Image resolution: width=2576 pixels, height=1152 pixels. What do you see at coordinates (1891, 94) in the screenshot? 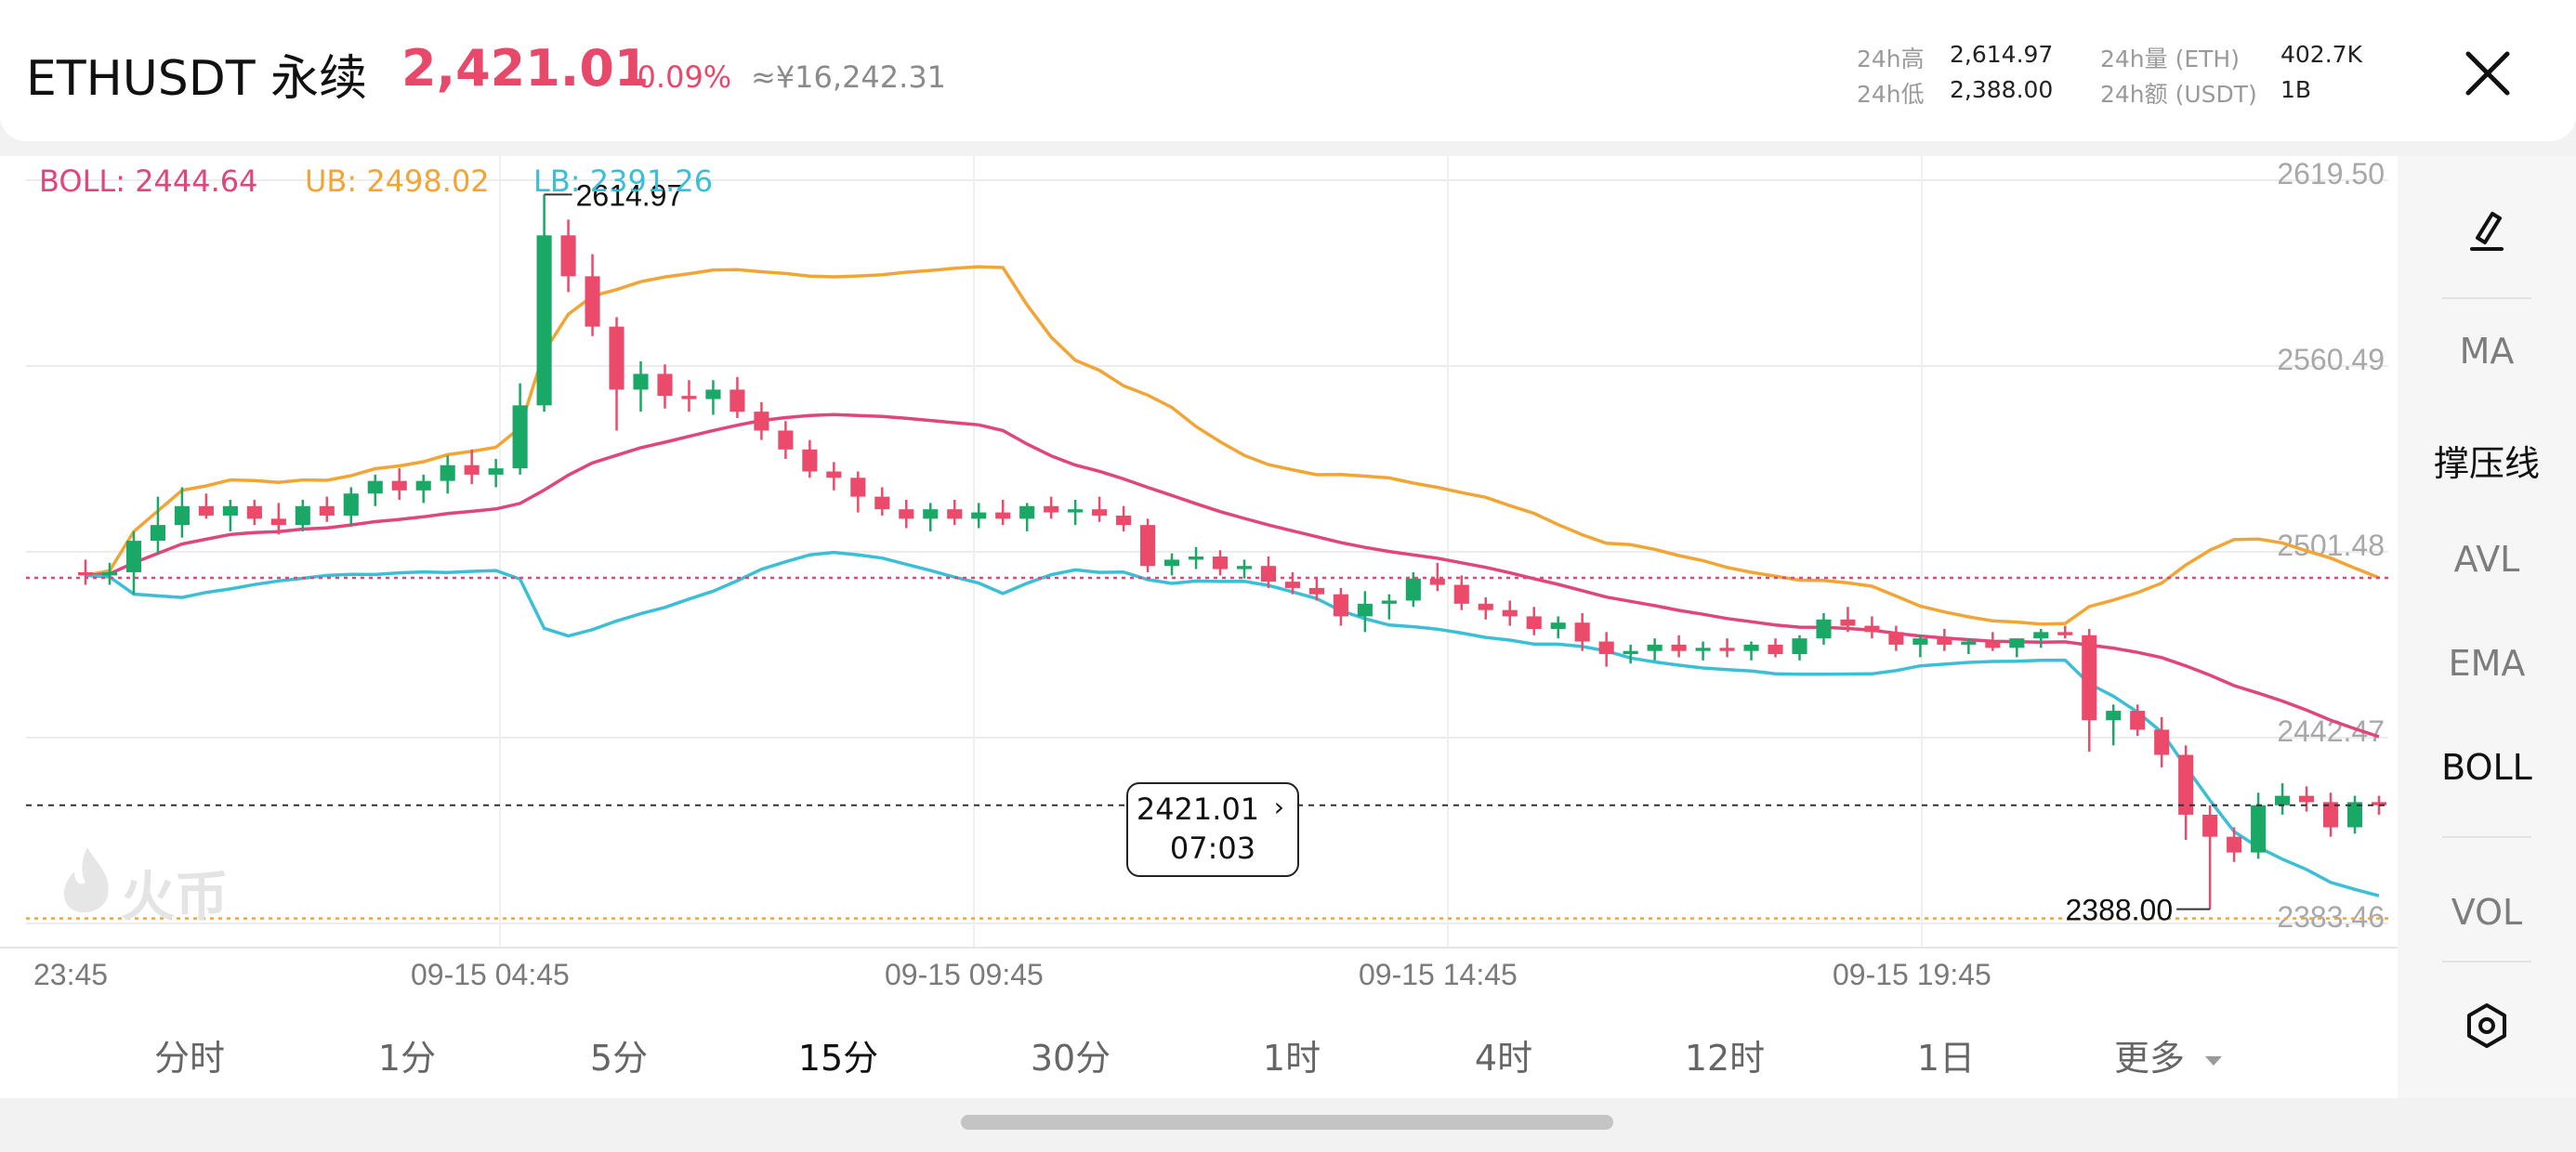
I see `low-label: 24h低` at bounding box center [1891, 94].